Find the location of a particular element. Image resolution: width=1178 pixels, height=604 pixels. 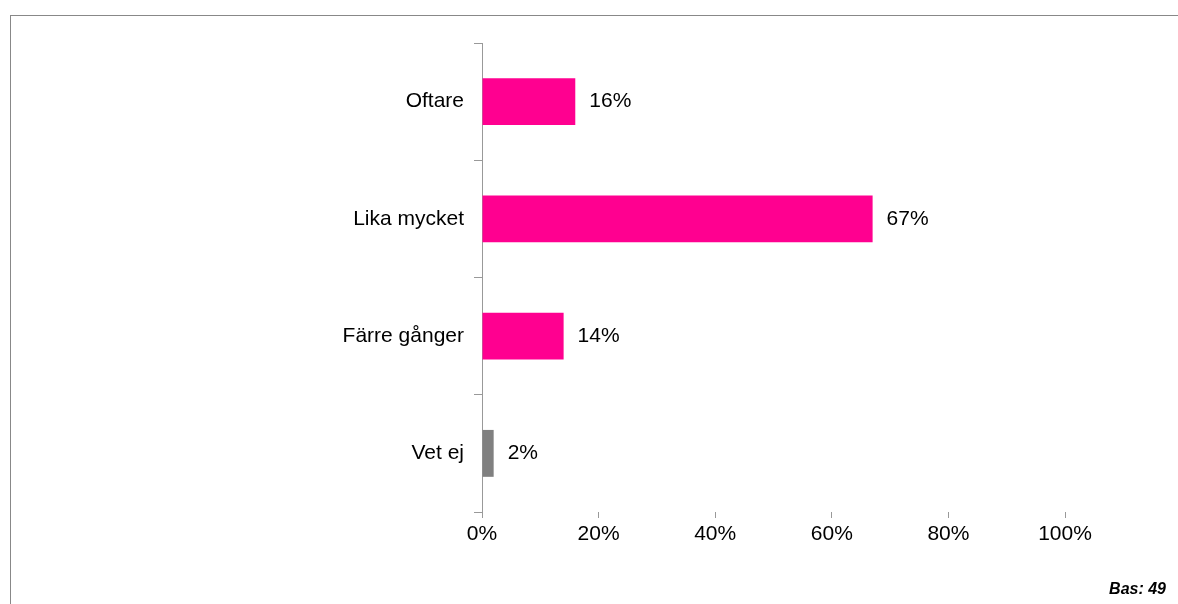

x-tick-label: 0% is located at coordinates (482, 533).